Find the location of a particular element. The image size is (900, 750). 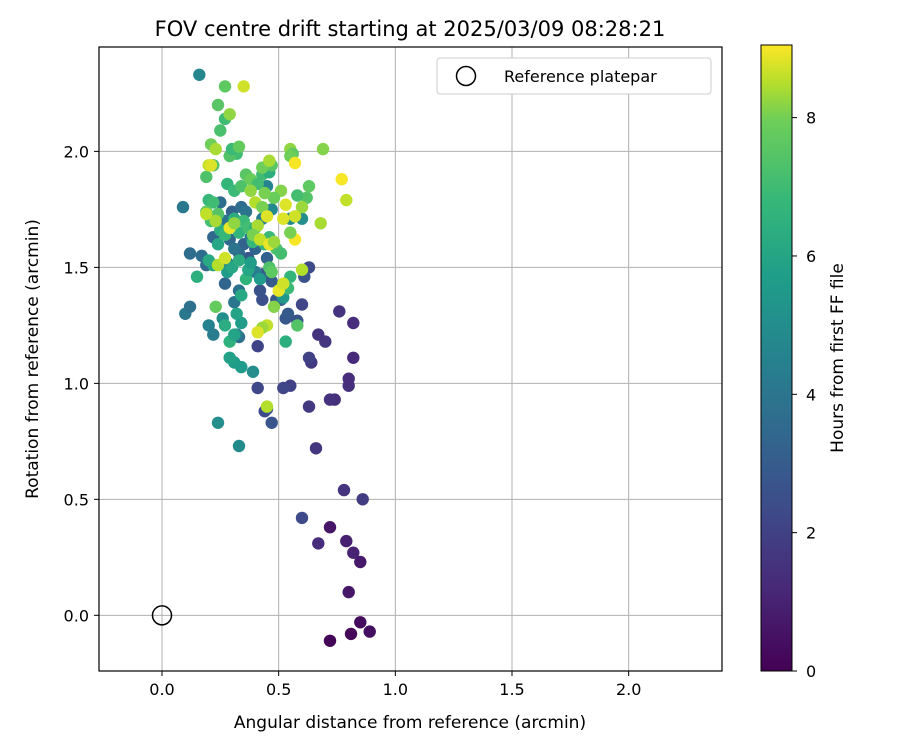

x-axis-label: Angular distance from reference (arcmin) is located at coordinates (410, 723).